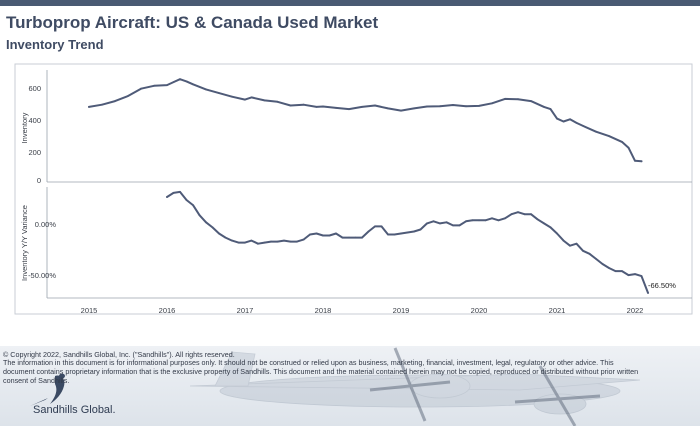 This screenshot has height=426, width=700. Describe the element at coordinates (34, 88) in the screenshot. I see `top-y-tick-label: 600` at that location.